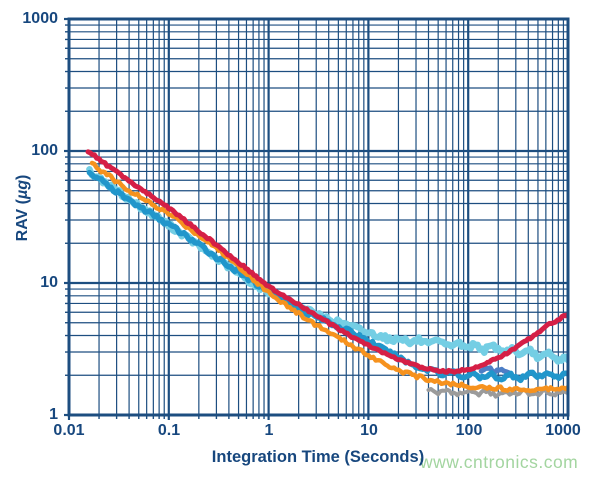  I want to click on y-tick-1000: 1000, so click(40, 18).